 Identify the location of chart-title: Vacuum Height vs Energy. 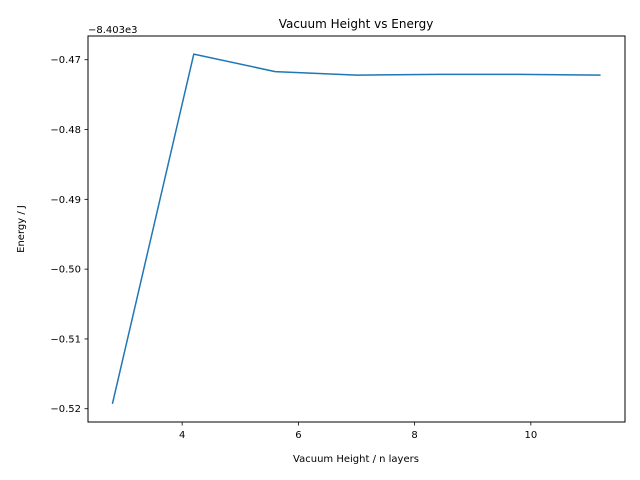
(356, 24).